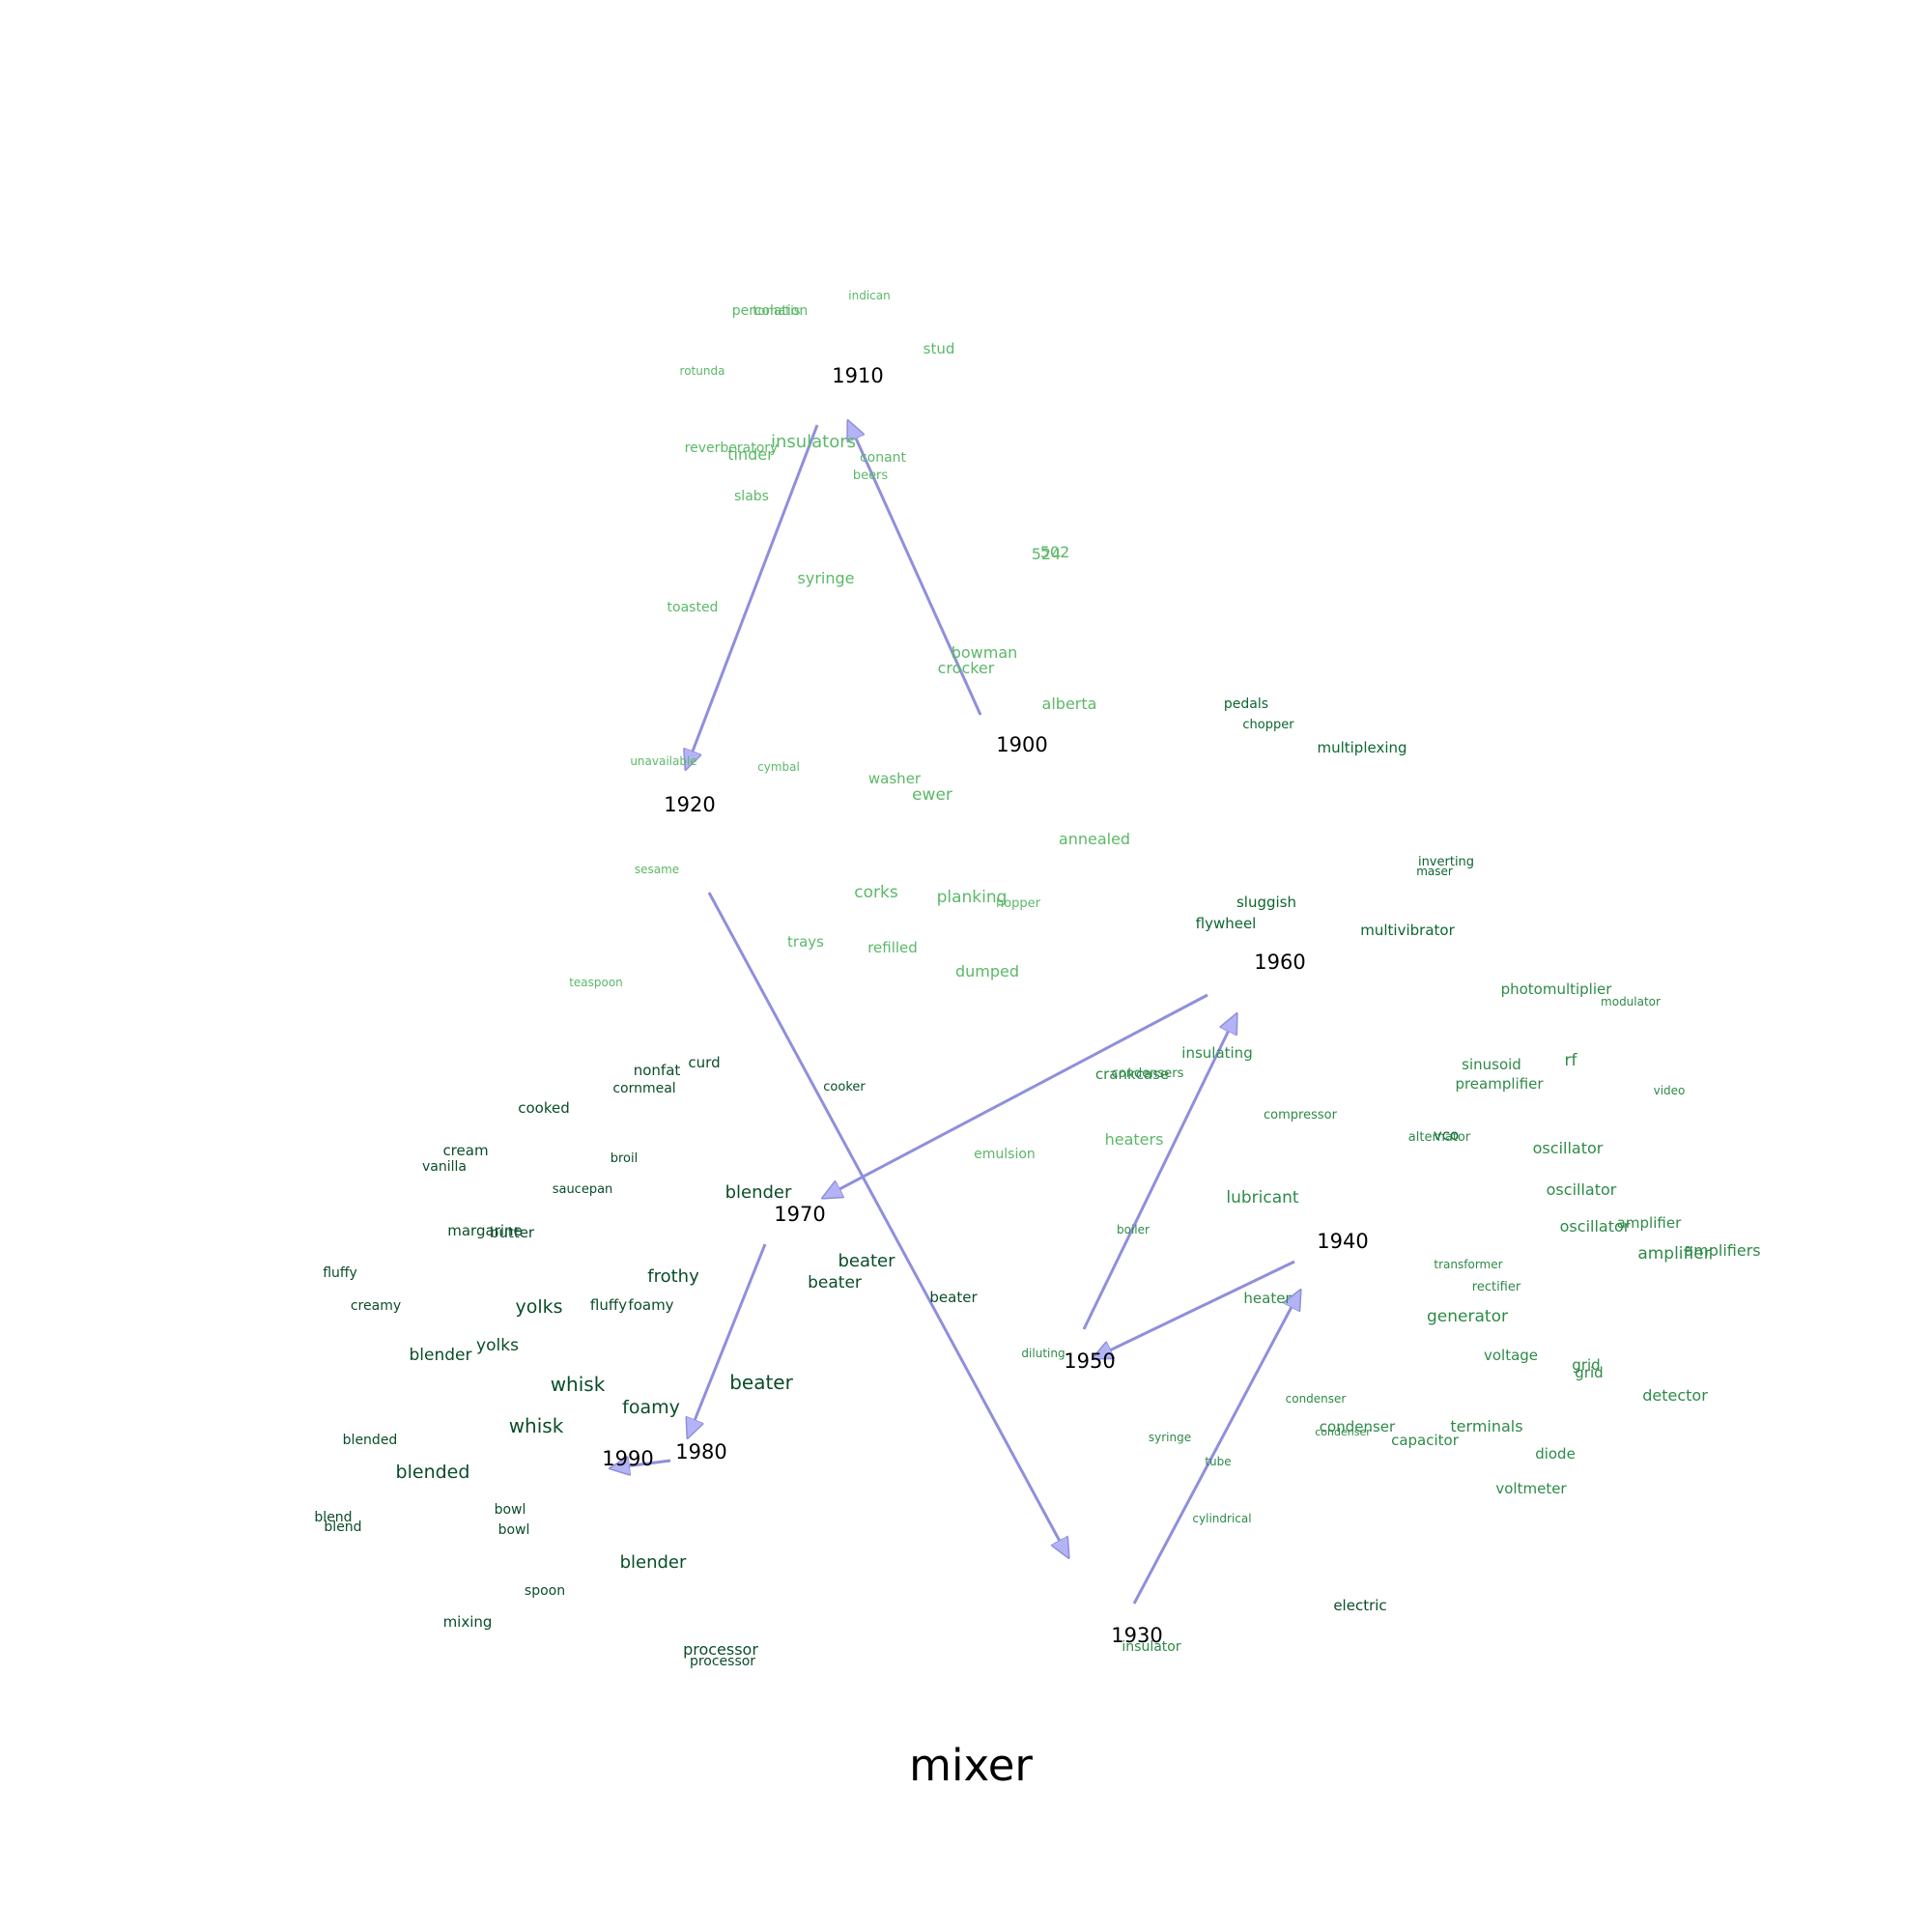 This screenshot has width=1932, height=1932. Describe the element at coordinates (657, 869) in the screenshot. I see `neighbor-word: sesame` at that location.